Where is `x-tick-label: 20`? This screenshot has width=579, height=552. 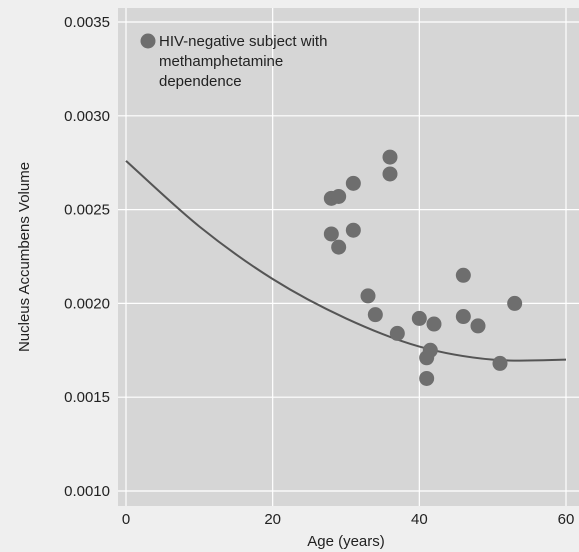 x-tick-label: 20 is located at coordinates (272, 519).